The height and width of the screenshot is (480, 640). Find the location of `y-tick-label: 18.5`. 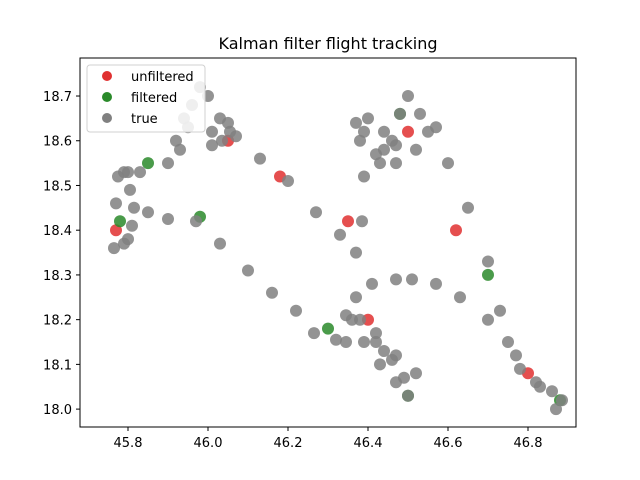

y-tick-label: 18.5 is located at coordinates (57, 186).